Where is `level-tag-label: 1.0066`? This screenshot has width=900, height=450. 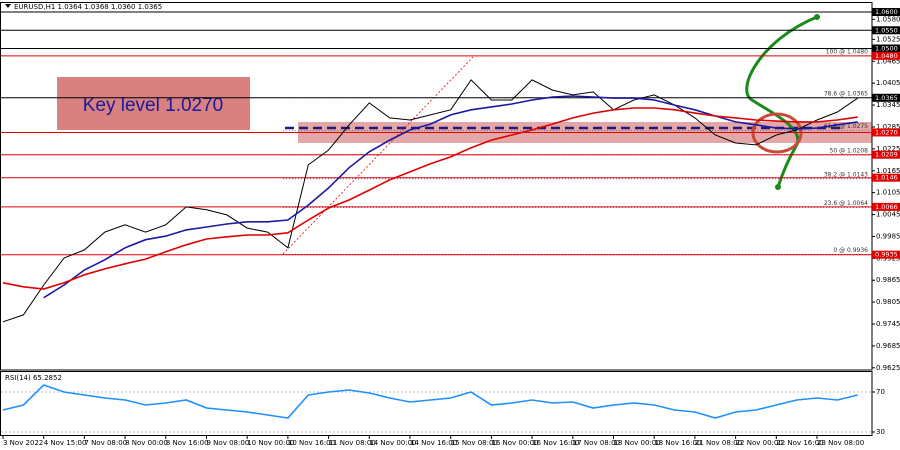 level-tag-label: 1.0066 is located at coordinates (886, 207).